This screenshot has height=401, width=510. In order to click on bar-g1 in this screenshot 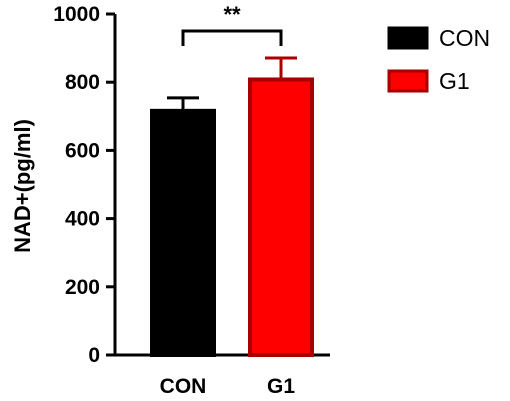, I will do `click(281, 217)`.